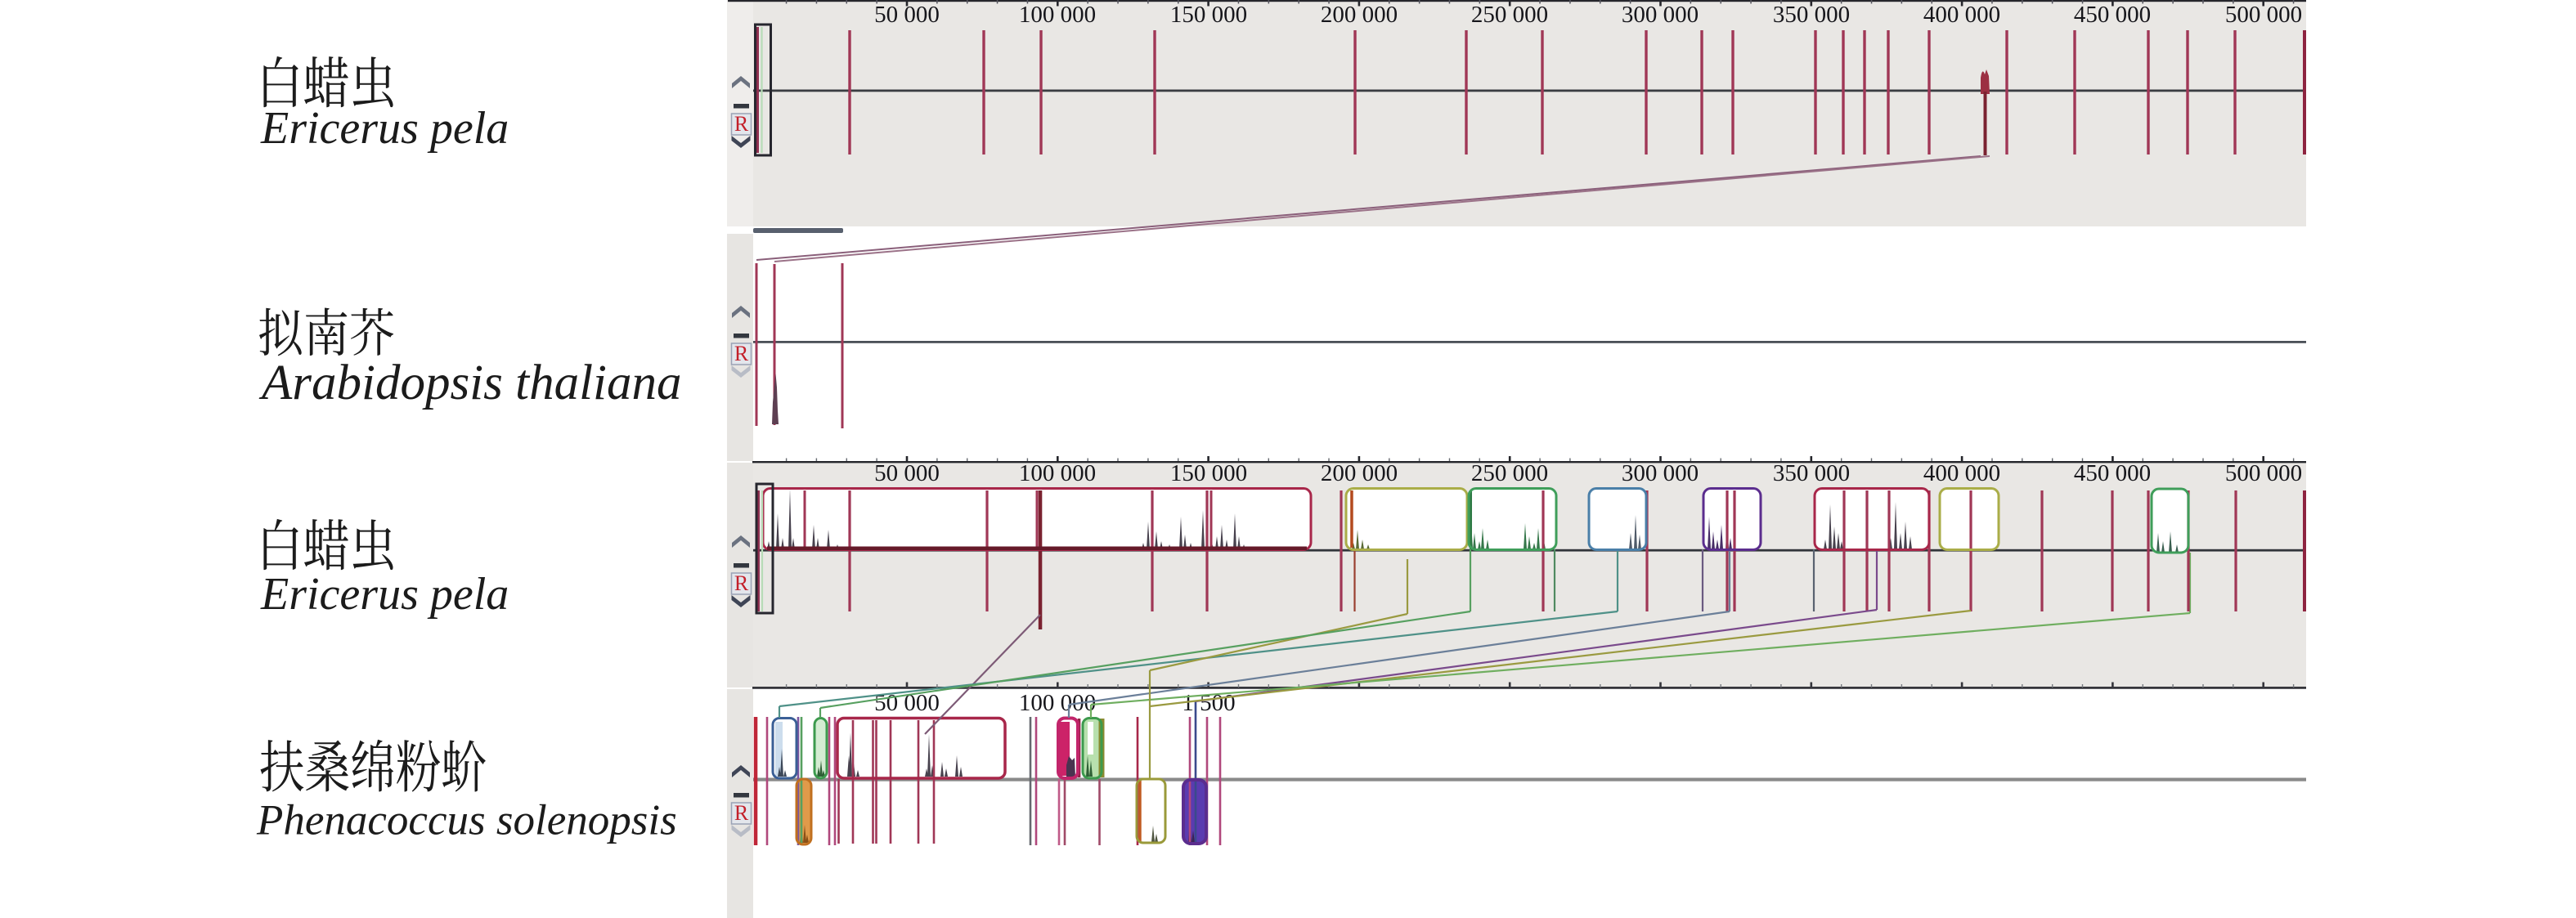 The image size is (2576, 918). What do you see at coordinates (470, 383) in the screenshot?
I see `svg-text: Arabidopsis thaliana` at bounding box center [470, 383].